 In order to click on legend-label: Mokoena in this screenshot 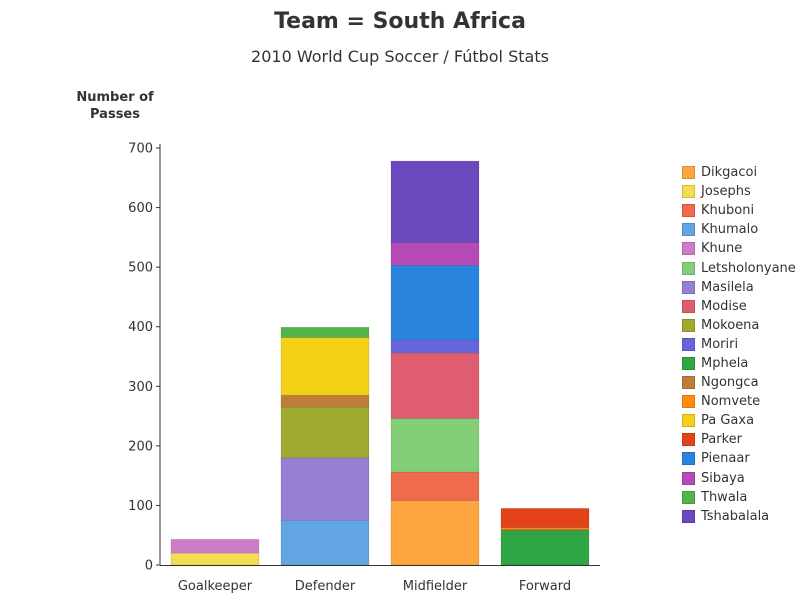, I will do `click(730, 325)`.